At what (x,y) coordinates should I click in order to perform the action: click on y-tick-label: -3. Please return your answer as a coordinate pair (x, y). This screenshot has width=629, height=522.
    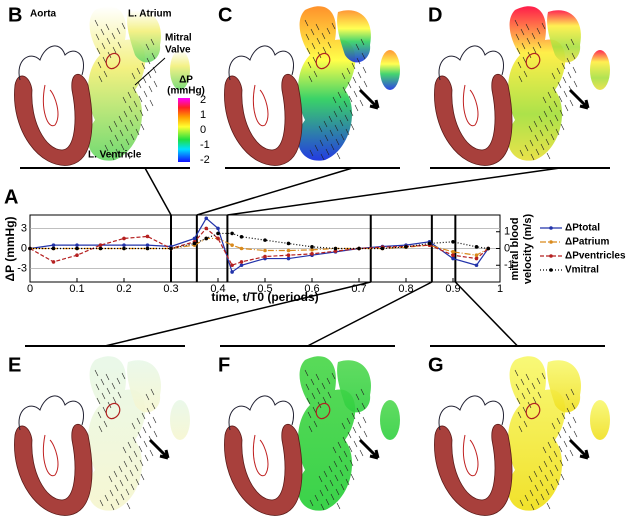
    Looking at the image, I should click on (22, 269).